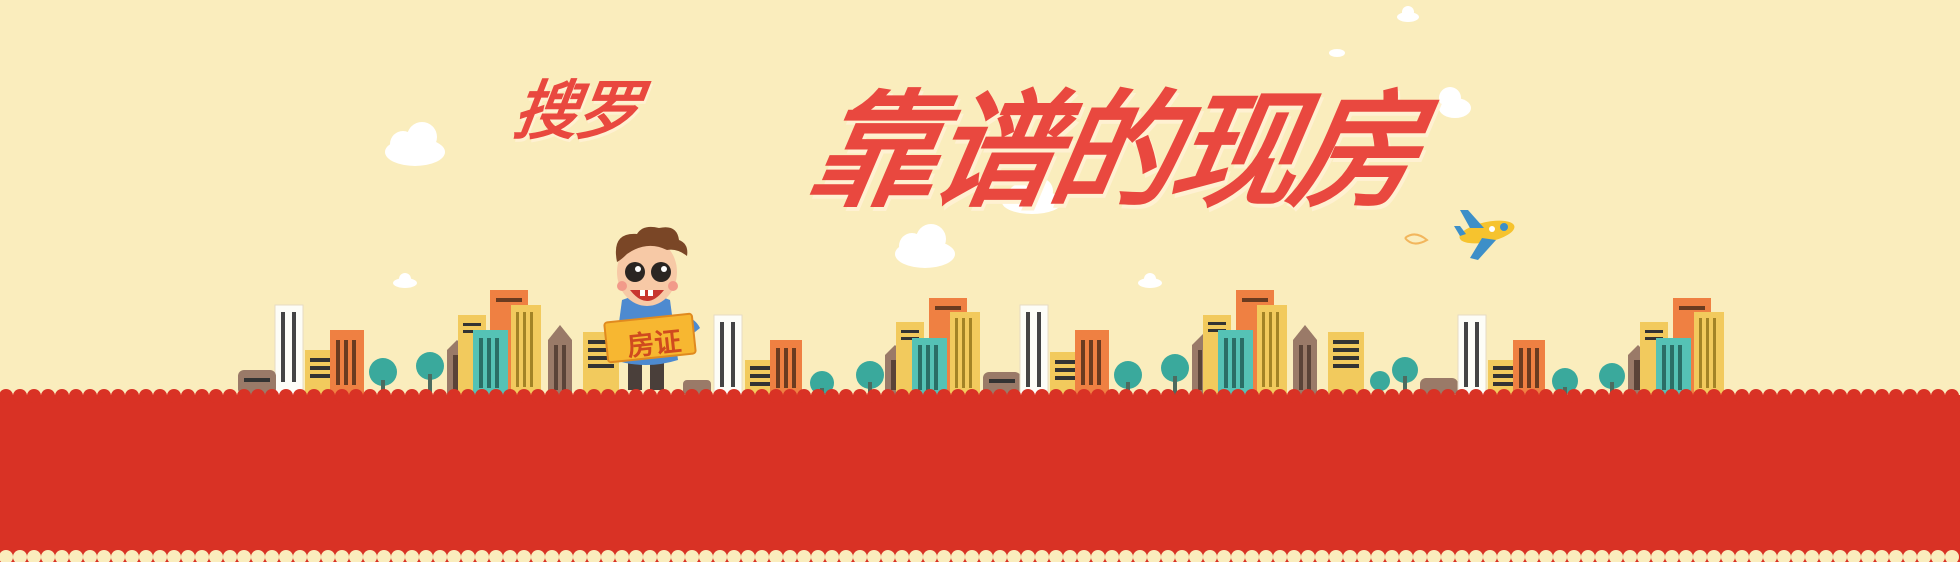  What do you see at coordinates (576, 112) in the screenshot?
I see `headline-prefix: 搜罗` at bounding box center [576, 112].